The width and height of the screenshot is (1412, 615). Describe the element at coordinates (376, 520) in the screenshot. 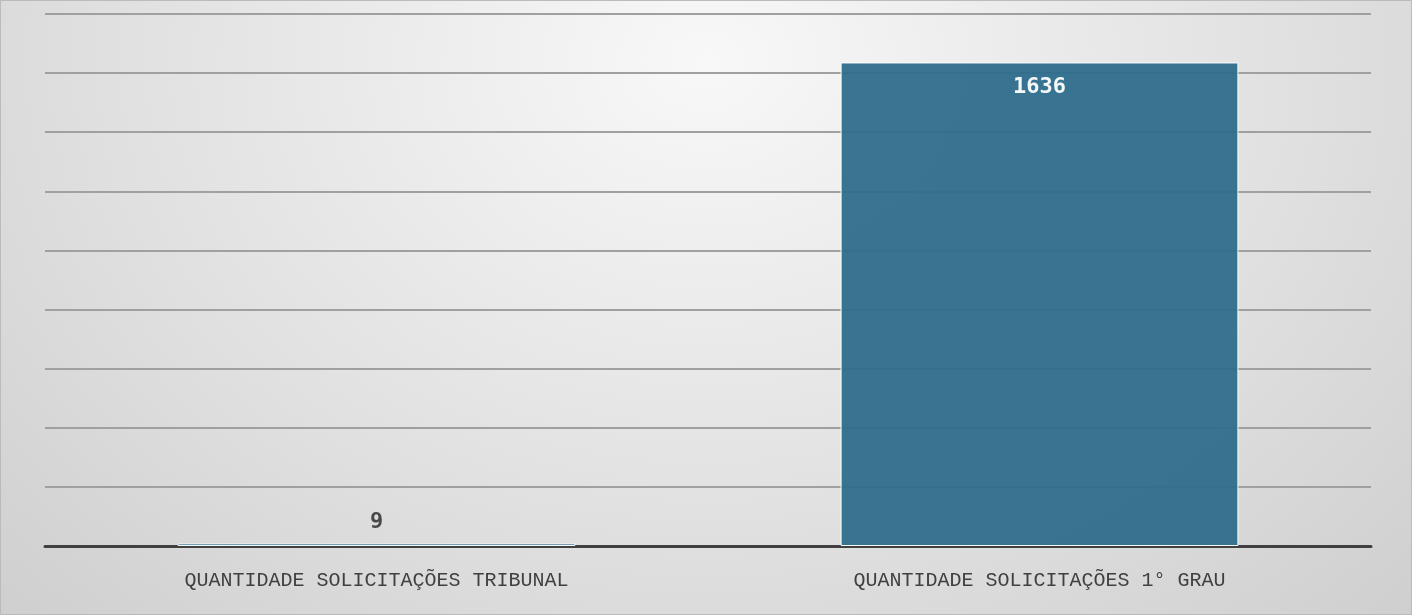

I see `data-label: 9` at that location.